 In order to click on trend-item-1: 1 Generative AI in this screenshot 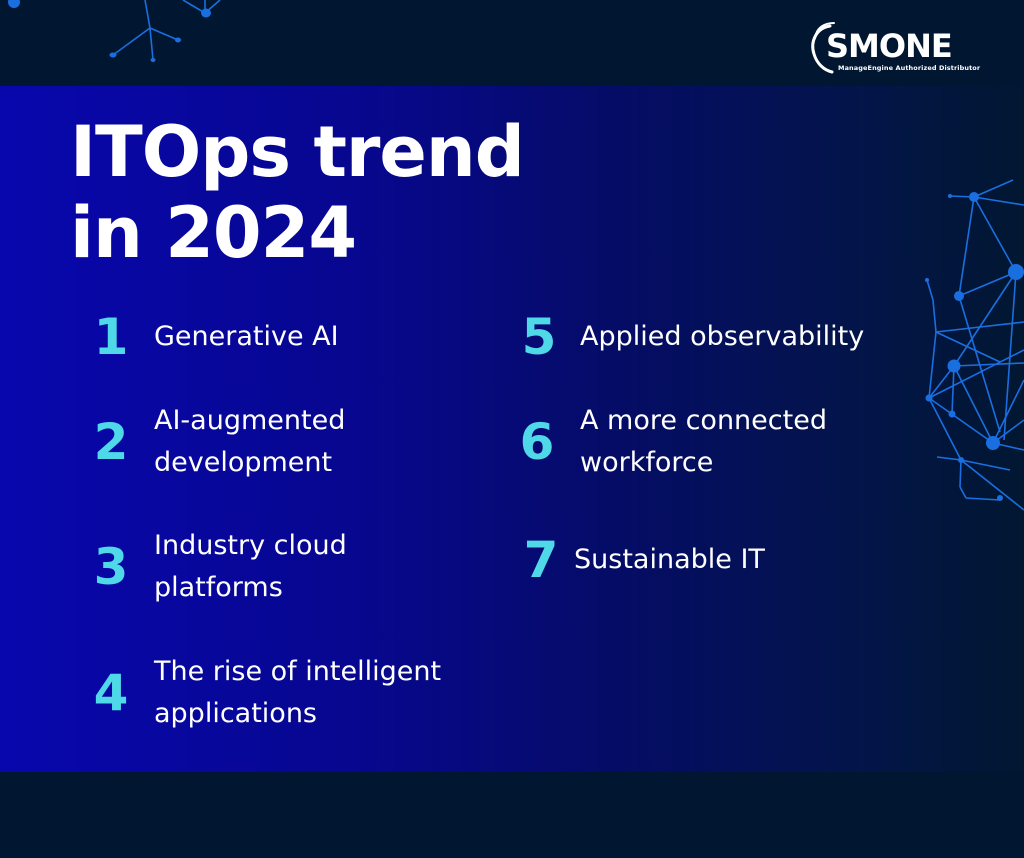, I will do `click(210, 337)`.